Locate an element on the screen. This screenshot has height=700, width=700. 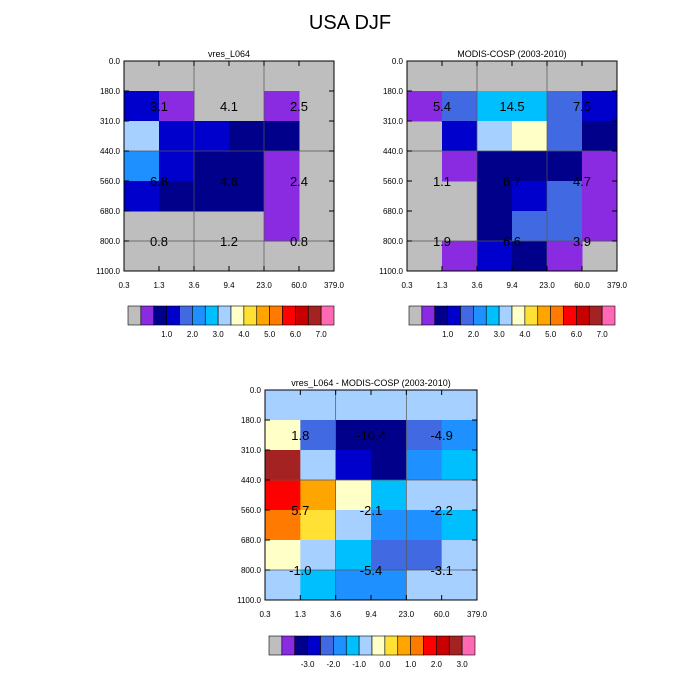
panel1-x-tick-label: 60.0 is located at coordinates (299, 285).